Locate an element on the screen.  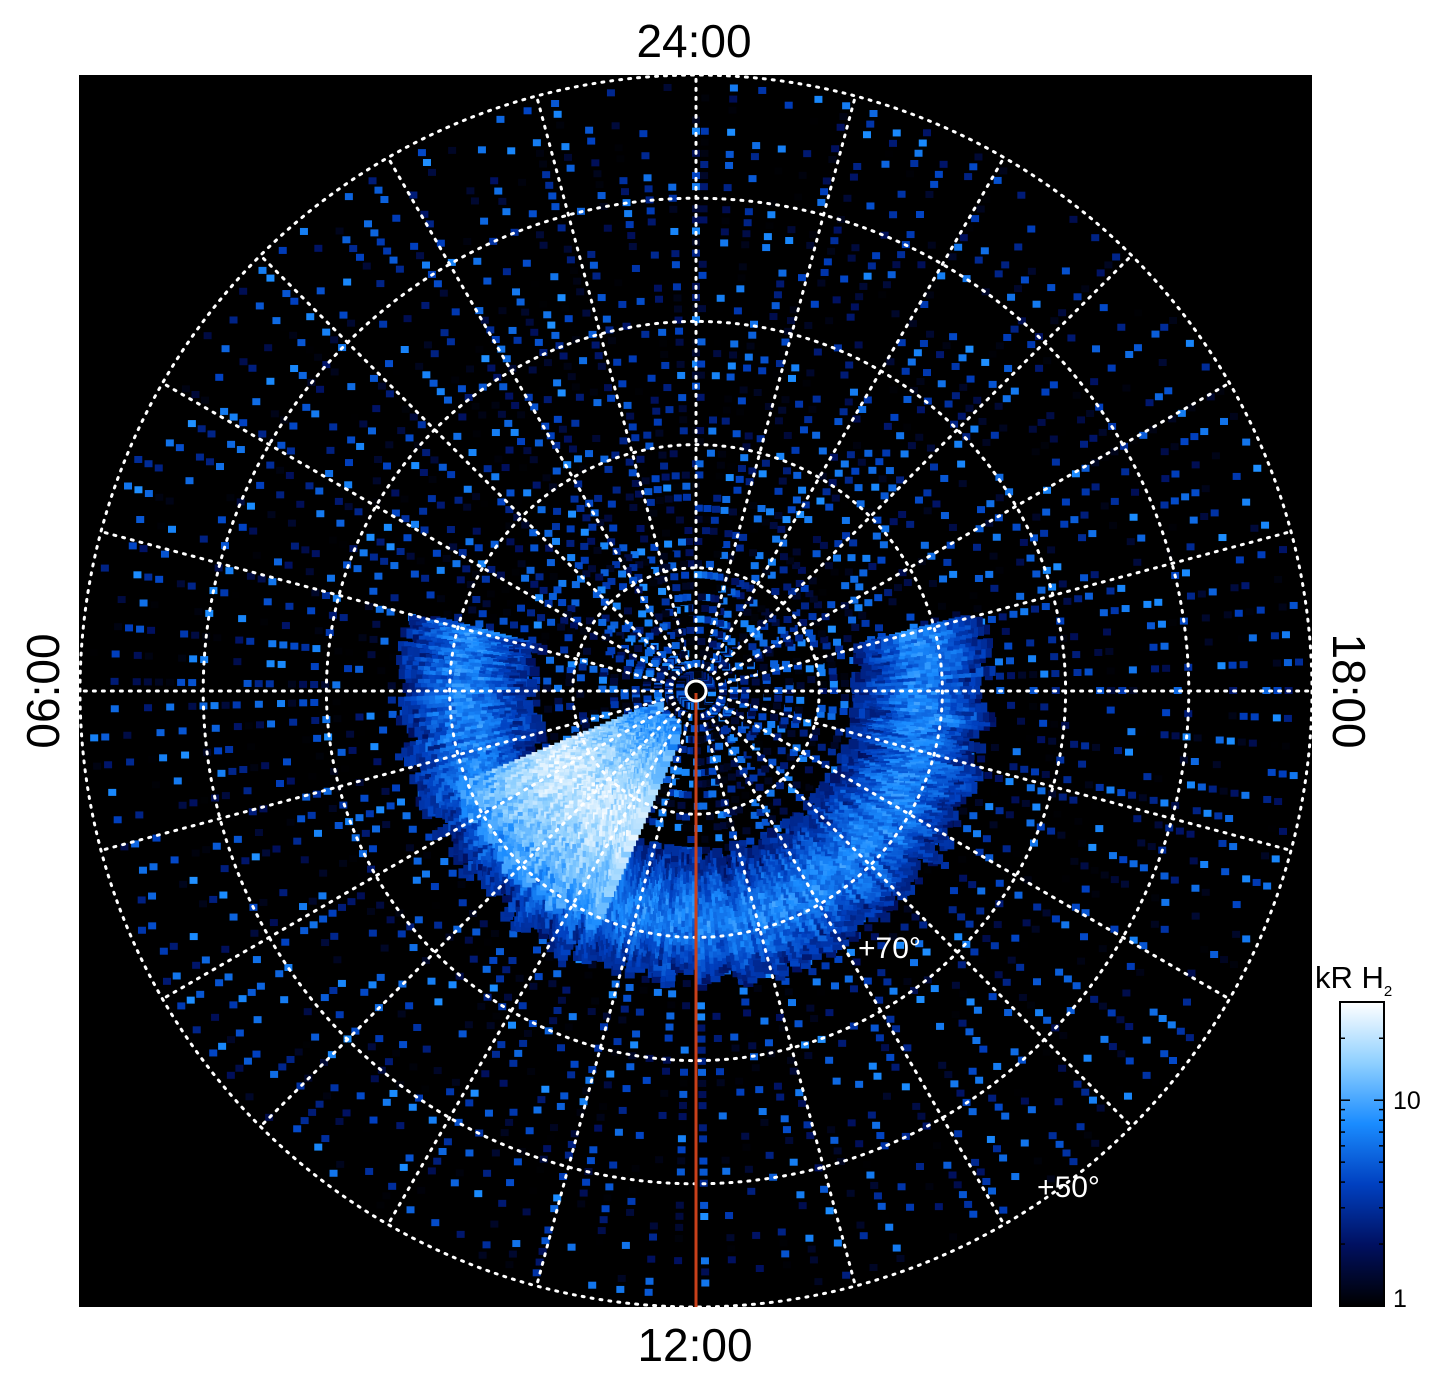
local-time-label-left: 06:00 is located at coordinates (43, 690).